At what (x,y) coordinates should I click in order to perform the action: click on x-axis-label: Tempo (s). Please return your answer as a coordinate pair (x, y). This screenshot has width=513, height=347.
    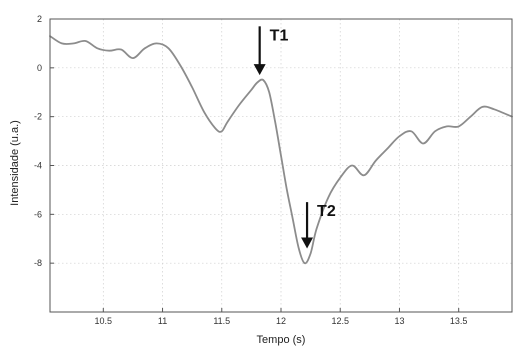
    Looking at the image, I should click on (281, 340).